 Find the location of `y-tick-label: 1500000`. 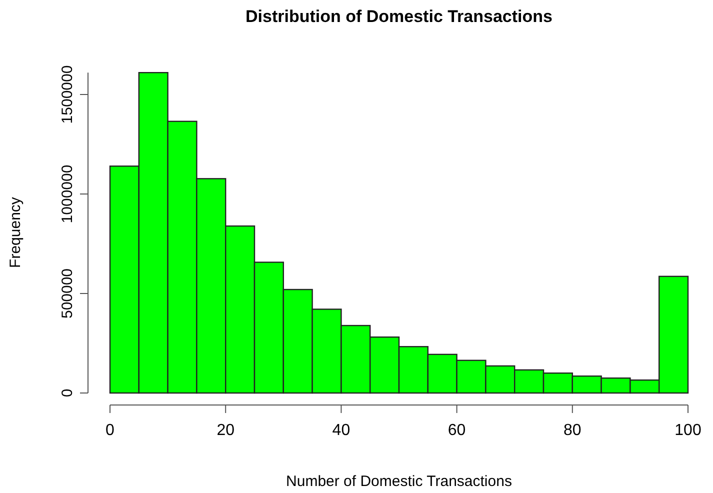

y-tick-label: 1500000 is located at coordinates (67, 94).